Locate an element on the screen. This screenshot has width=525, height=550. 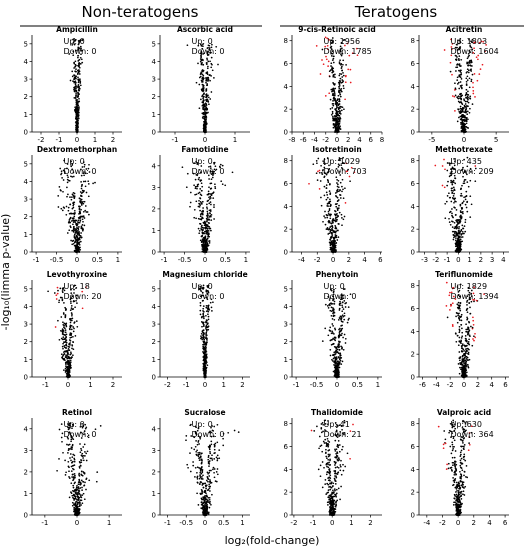
up-count: Up: 1029 is located at coordinates (342, 161).